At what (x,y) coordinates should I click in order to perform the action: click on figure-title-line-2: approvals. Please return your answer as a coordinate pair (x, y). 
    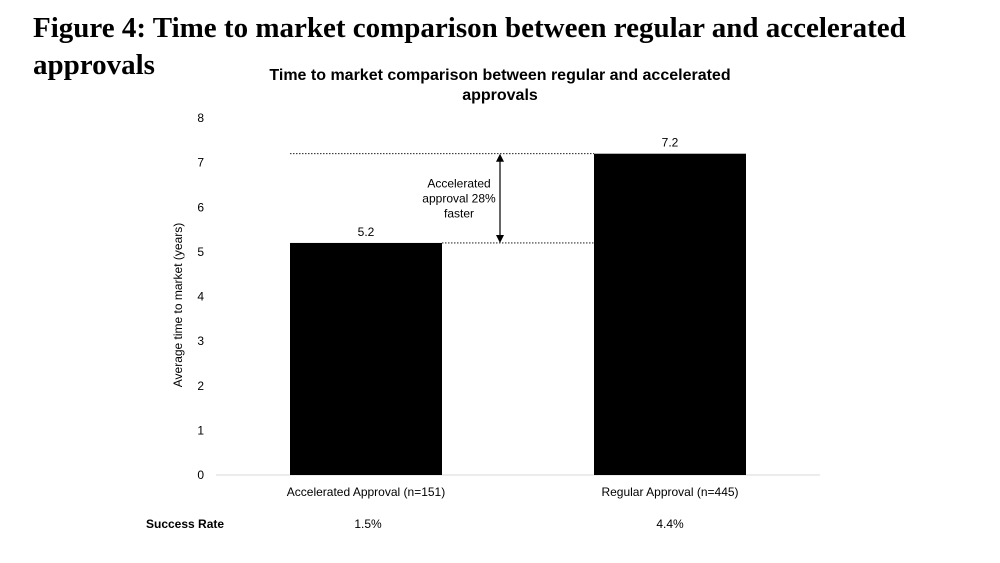
    Looking at the image, I should click on (94, 65).